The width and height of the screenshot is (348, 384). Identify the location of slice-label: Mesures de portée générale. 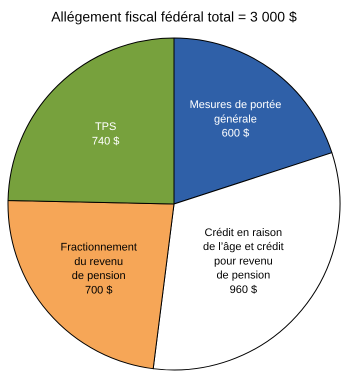
(236, 112).